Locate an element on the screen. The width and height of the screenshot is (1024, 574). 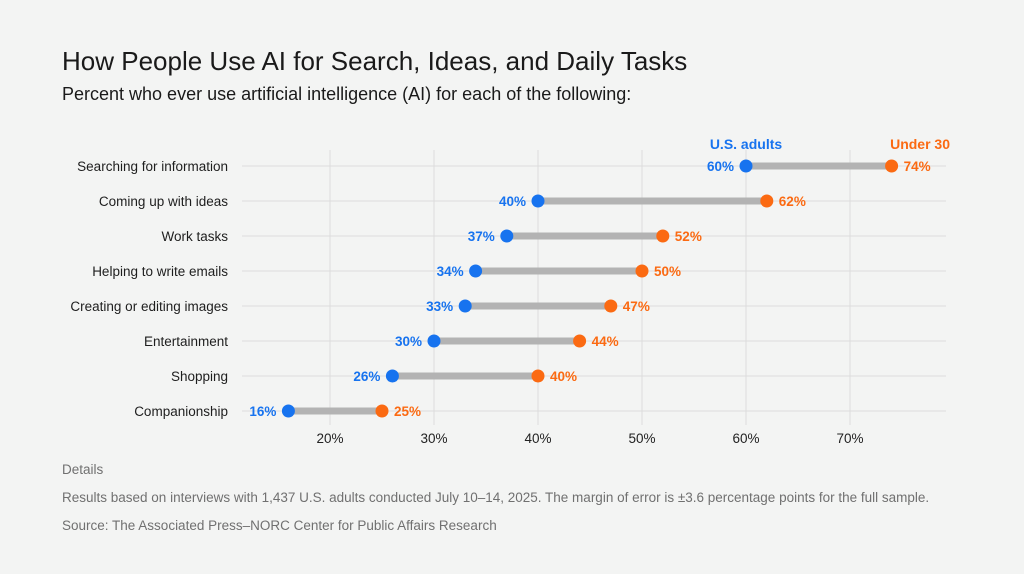
x-tick-label: 30% is located at coordinates (433, 438).